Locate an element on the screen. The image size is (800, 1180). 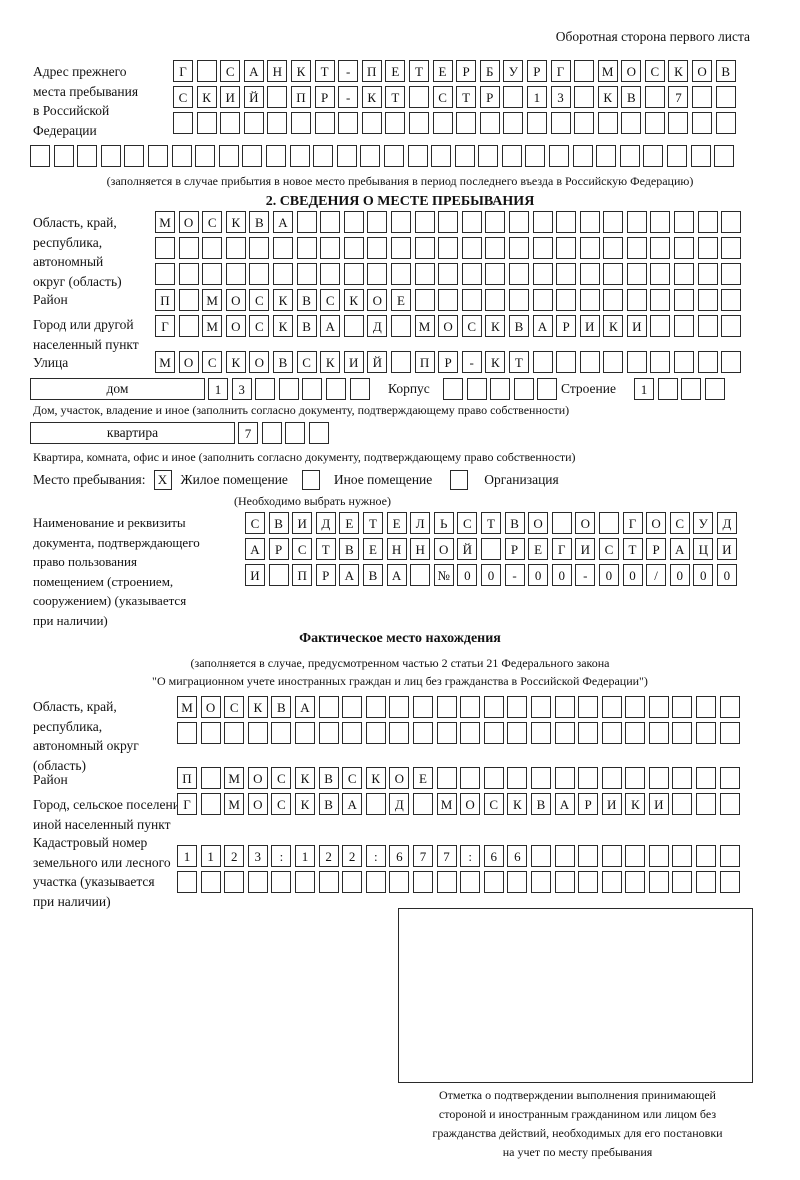
checkbox-residential: X is located at coordinates (162, 480).